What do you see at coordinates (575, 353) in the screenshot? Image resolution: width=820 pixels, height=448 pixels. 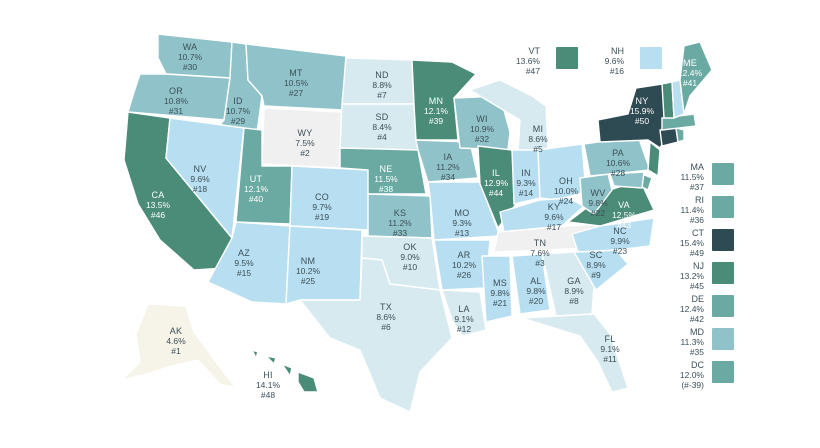 I see `state-fl` at bounding box center [575, 353].